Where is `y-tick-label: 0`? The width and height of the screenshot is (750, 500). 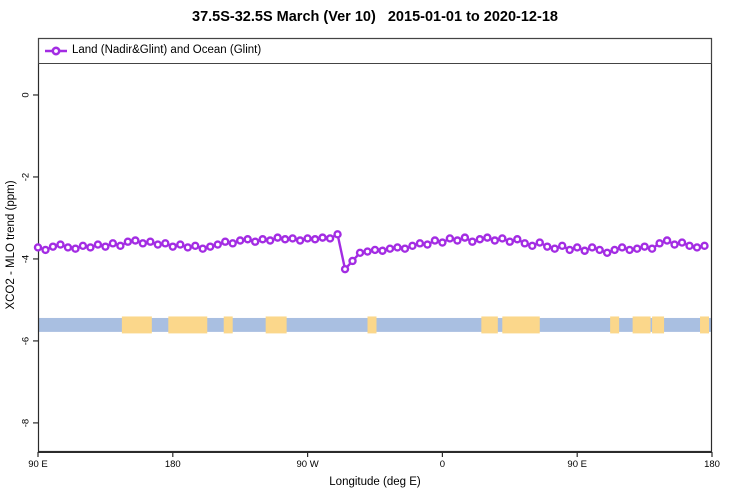
y-tick-label: 0 is located at coordinates (26, 95).